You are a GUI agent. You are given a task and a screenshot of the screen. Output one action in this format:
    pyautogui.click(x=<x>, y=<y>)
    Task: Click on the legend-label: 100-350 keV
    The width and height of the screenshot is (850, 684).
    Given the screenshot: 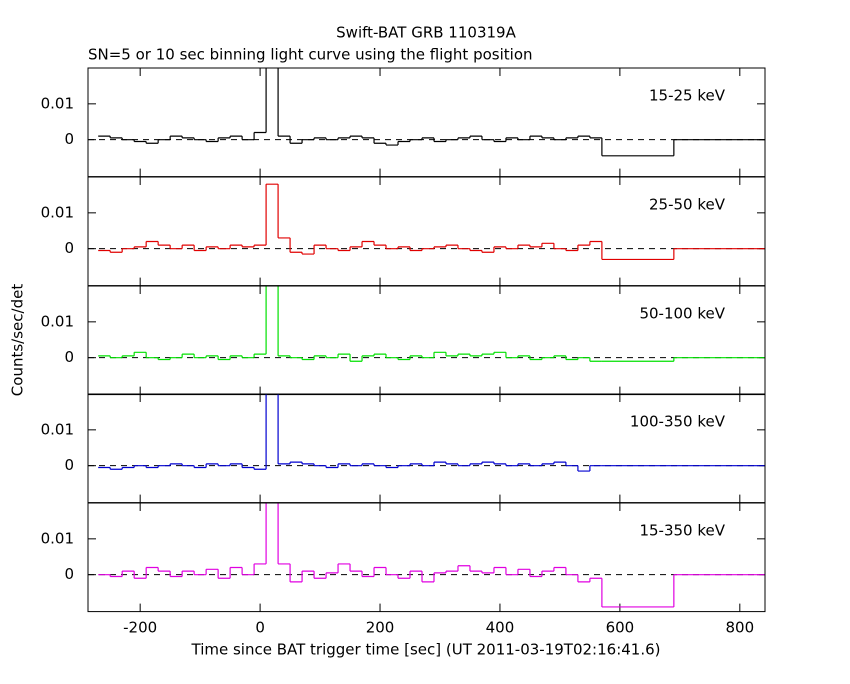 What is the action you would take?
    pyautogui.click(x=678, y=422)
    